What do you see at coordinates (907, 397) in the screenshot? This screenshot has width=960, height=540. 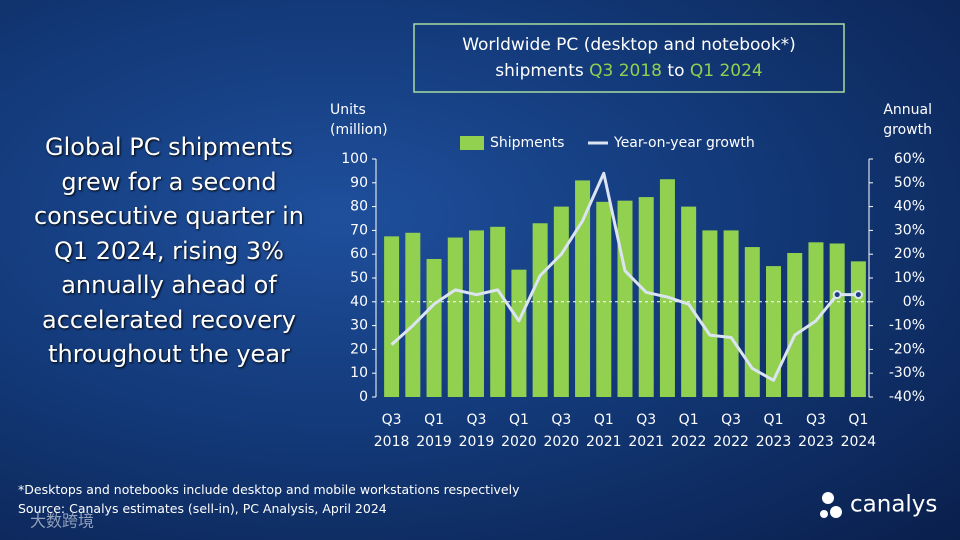 I see `y2-tick-label: -40%` at bounding box center [907, 397].